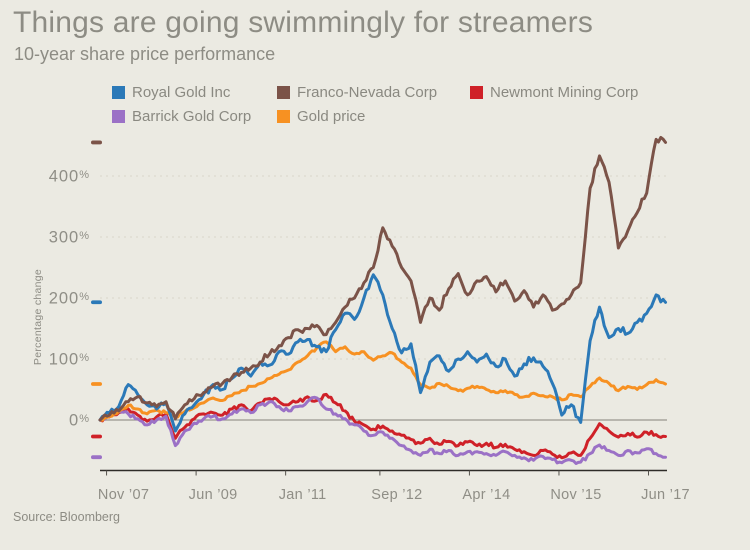  I want to click on x-tick-label: Jun ’09, so click(213, 495).